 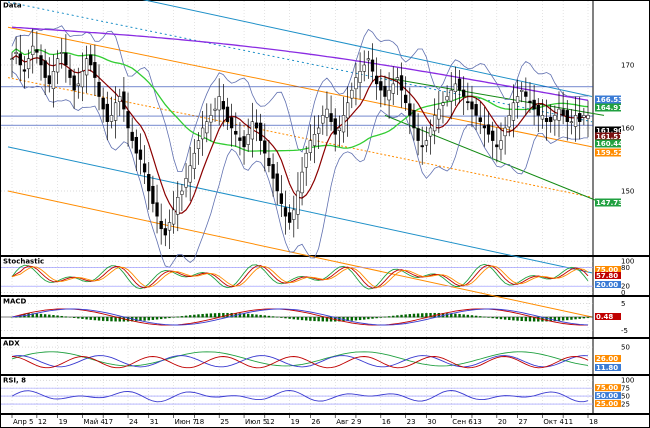 I want to click on stoch-tag-bg, so click(x=608, y=269).